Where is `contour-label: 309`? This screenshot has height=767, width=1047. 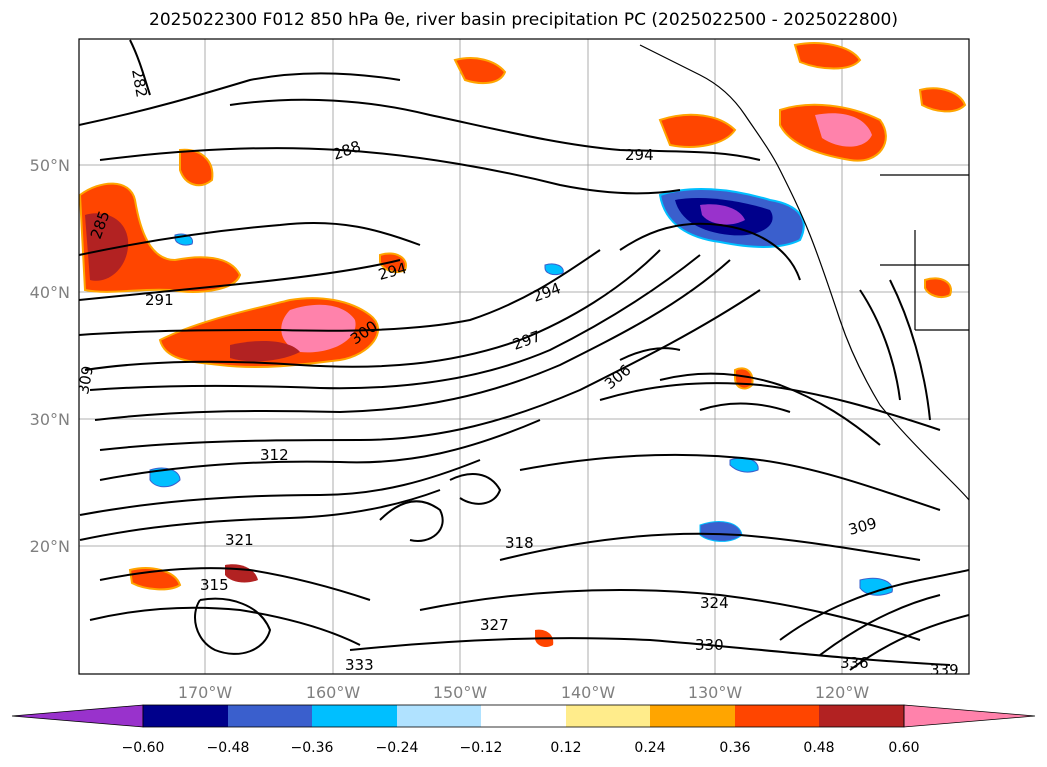 contour-label: 309 is located at coordinates (85, 379).